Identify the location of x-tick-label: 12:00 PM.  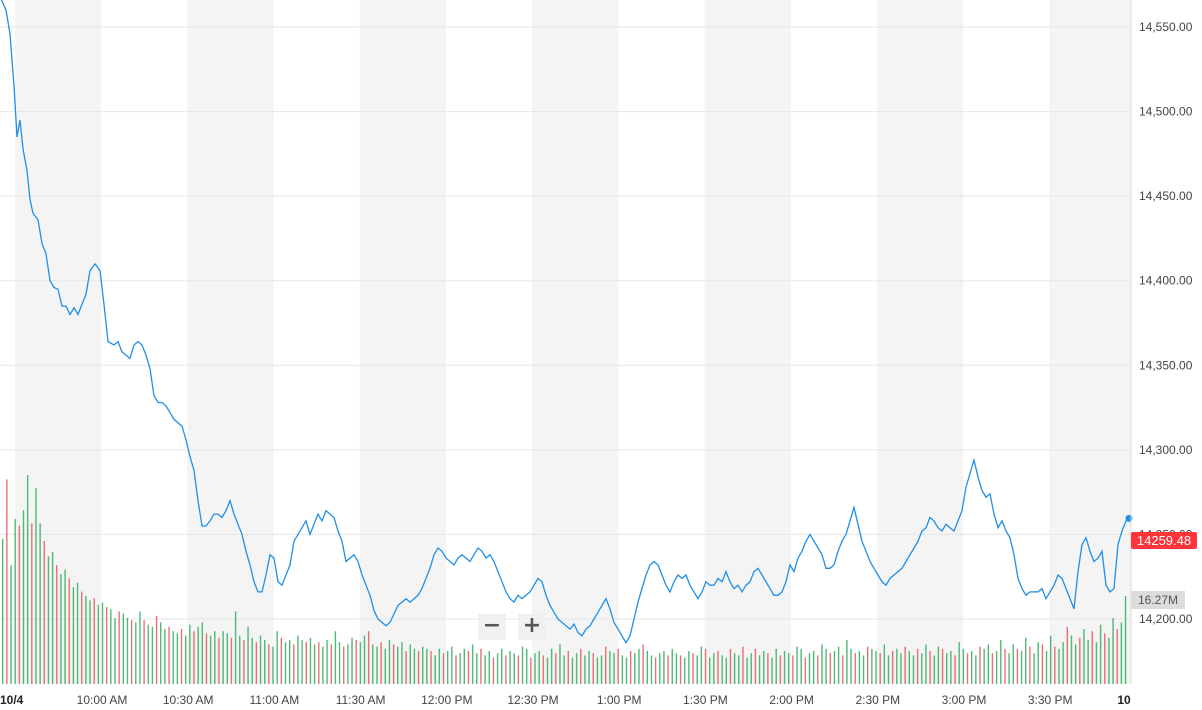
(446, 700).